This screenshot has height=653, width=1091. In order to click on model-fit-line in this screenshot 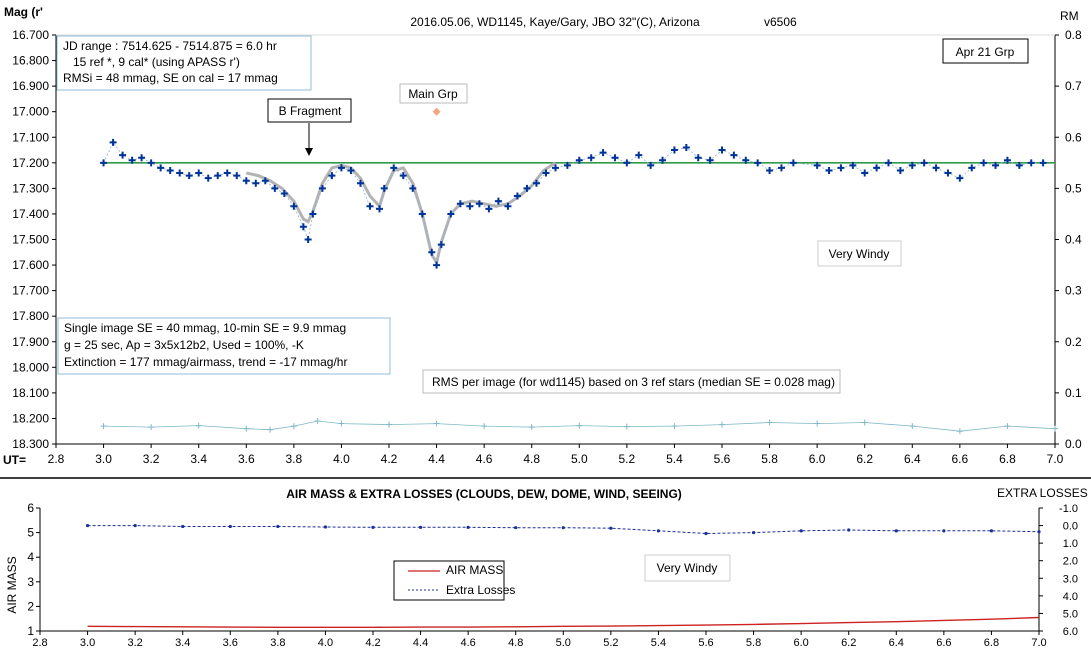, I will do `click(401, 214)`.